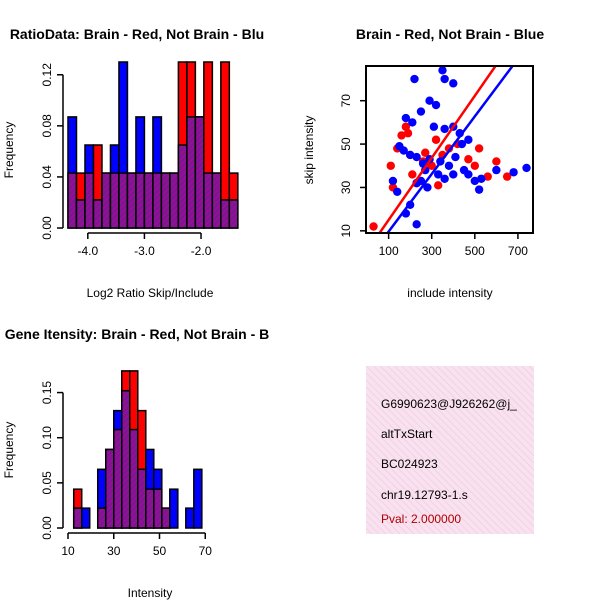 The height and width of the screenshot is (600, 600). What do you see at coordinates (150, 293) in the screenshot?
I see `x-axis-label: Log2 Ratio Skip/Include` at bounding box center [150, 293].